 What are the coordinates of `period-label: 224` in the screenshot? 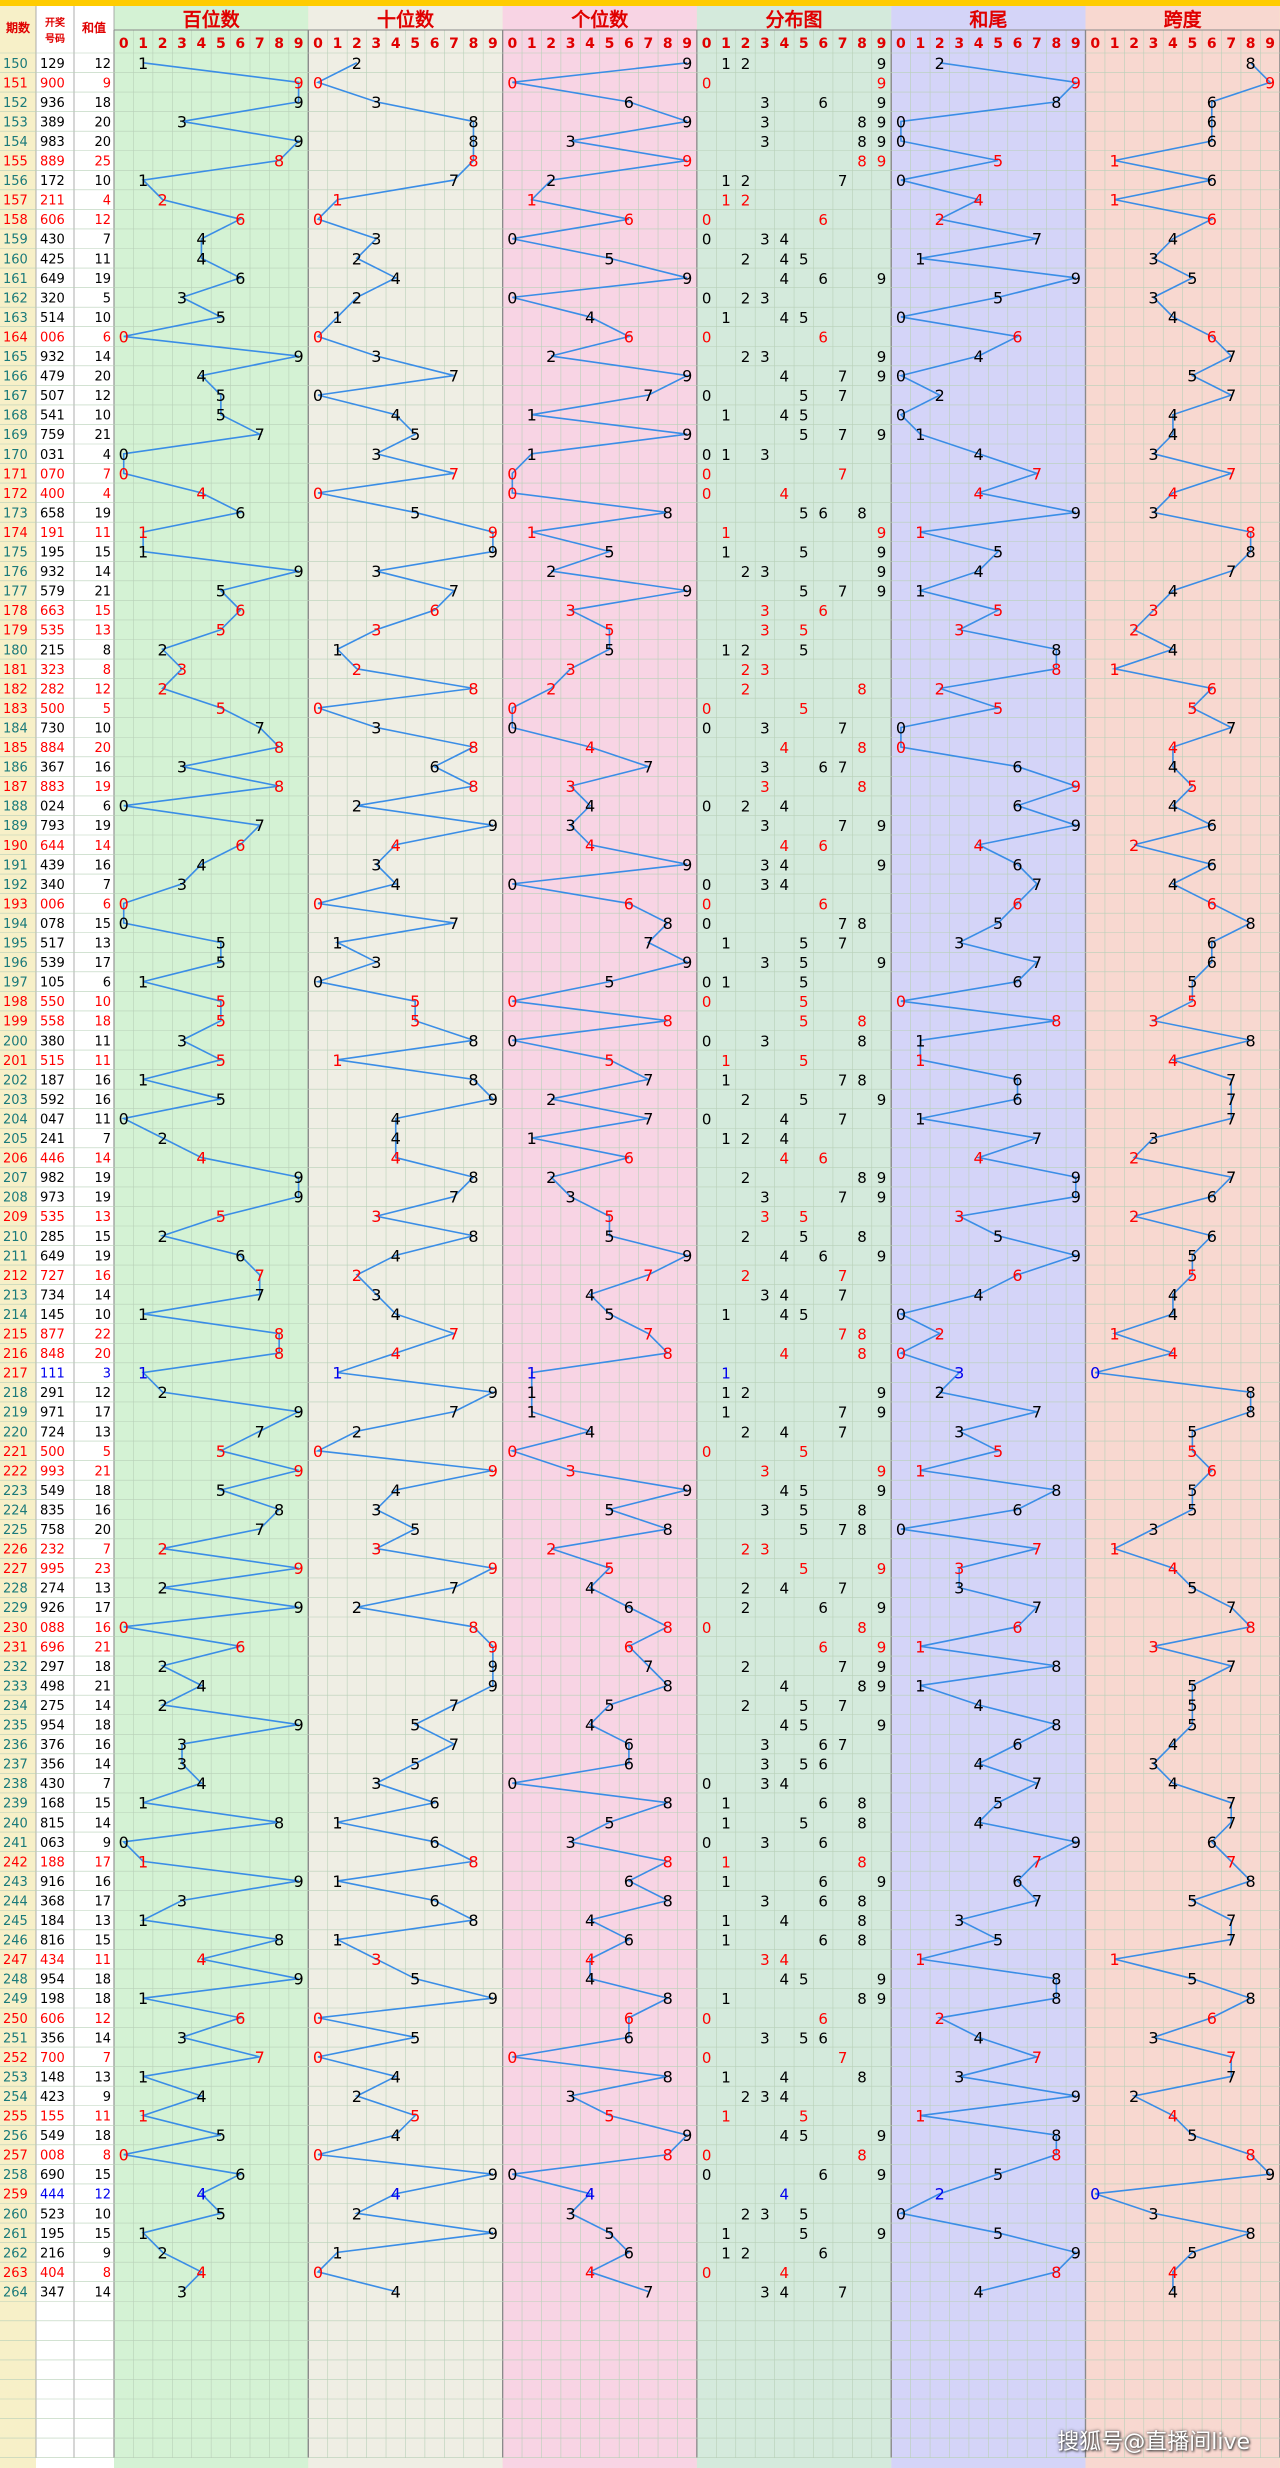 It's located at (15, 1510).